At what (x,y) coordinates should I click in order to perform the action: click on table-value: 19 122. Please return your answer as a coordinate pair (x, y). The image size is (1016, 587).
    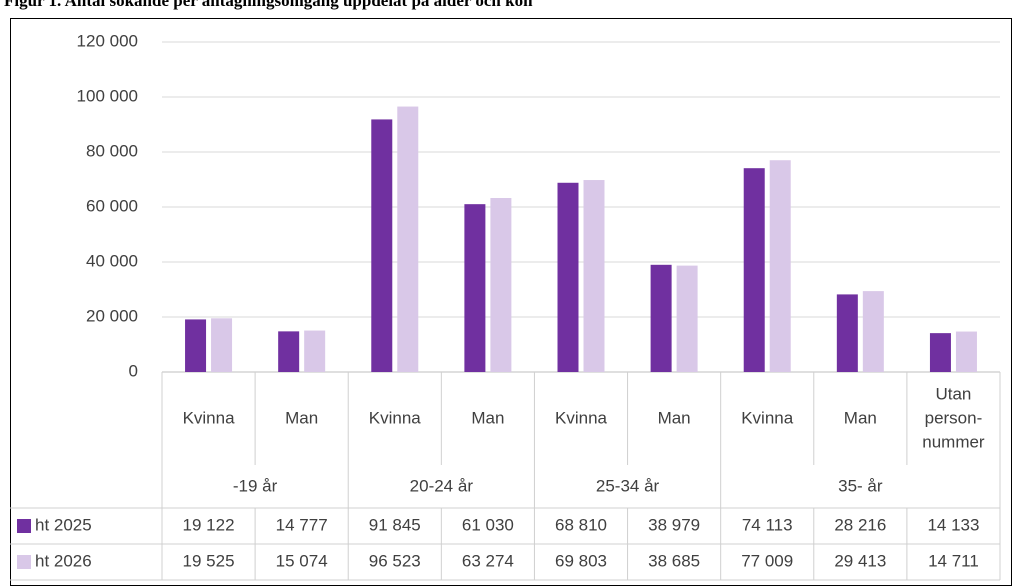
    Looking at the image, I should click on (209, 524).